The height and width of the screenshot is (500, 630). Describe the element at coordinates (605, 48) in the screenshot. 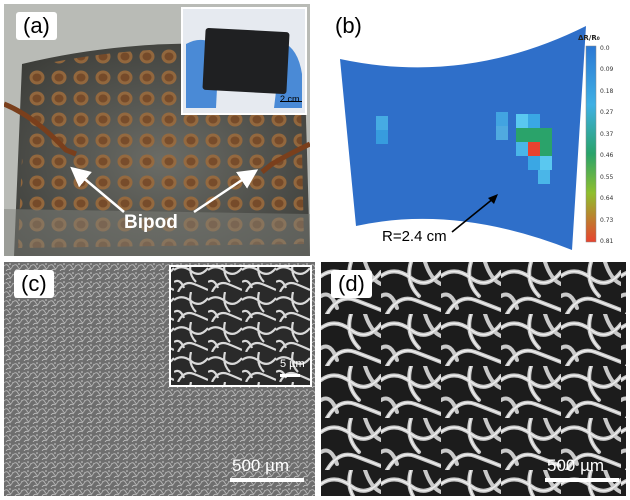

I see `colorbar-tick: 0.0` at that location.